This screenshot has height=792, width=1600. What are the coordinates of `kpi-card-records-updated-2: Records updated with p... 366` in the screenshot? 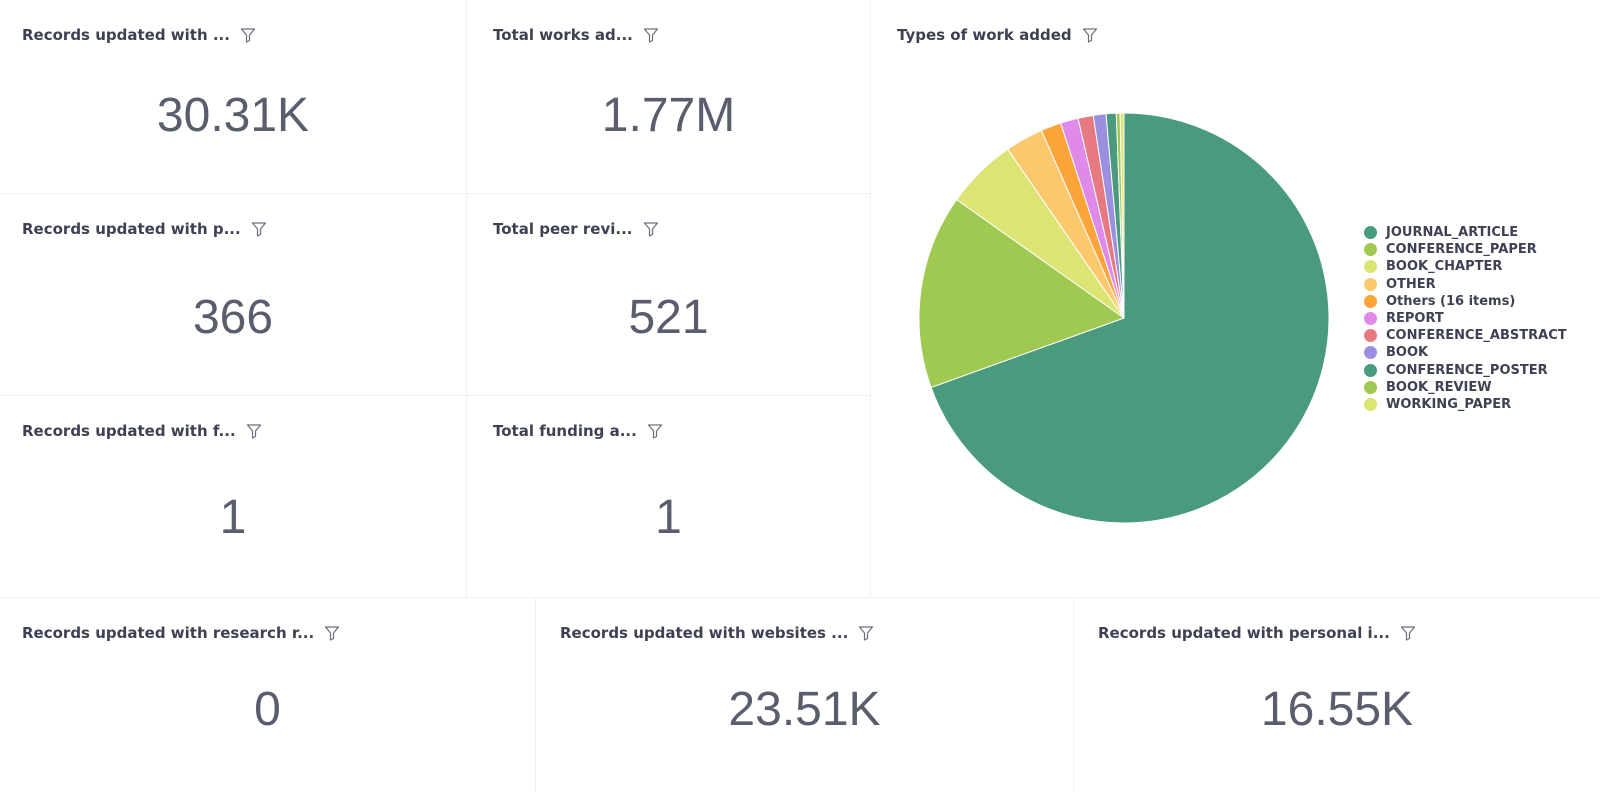 It's located at (233, 294).